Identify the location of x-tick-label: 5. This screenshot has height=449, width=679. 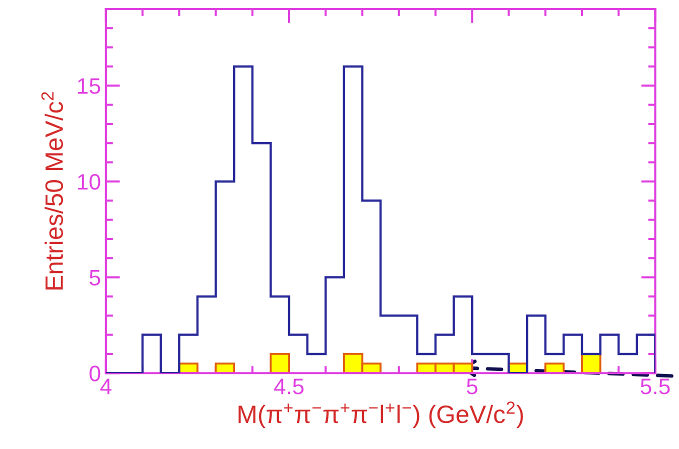
(472, 386).